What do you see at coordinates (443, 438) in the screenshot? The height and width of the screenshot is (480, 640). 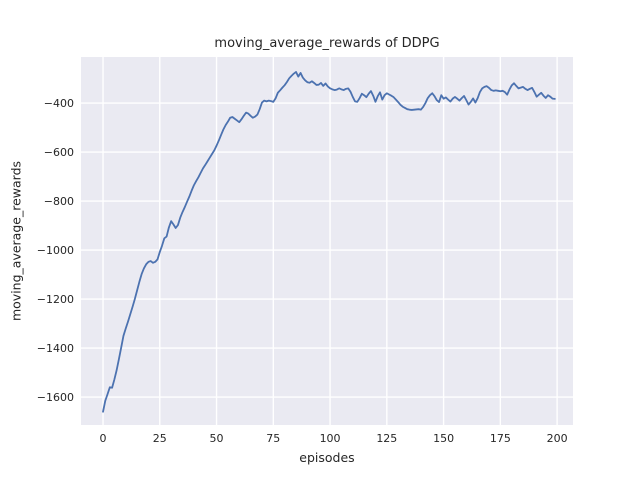 I see `x-tick-label: 150` at bounding box center [443, 438].